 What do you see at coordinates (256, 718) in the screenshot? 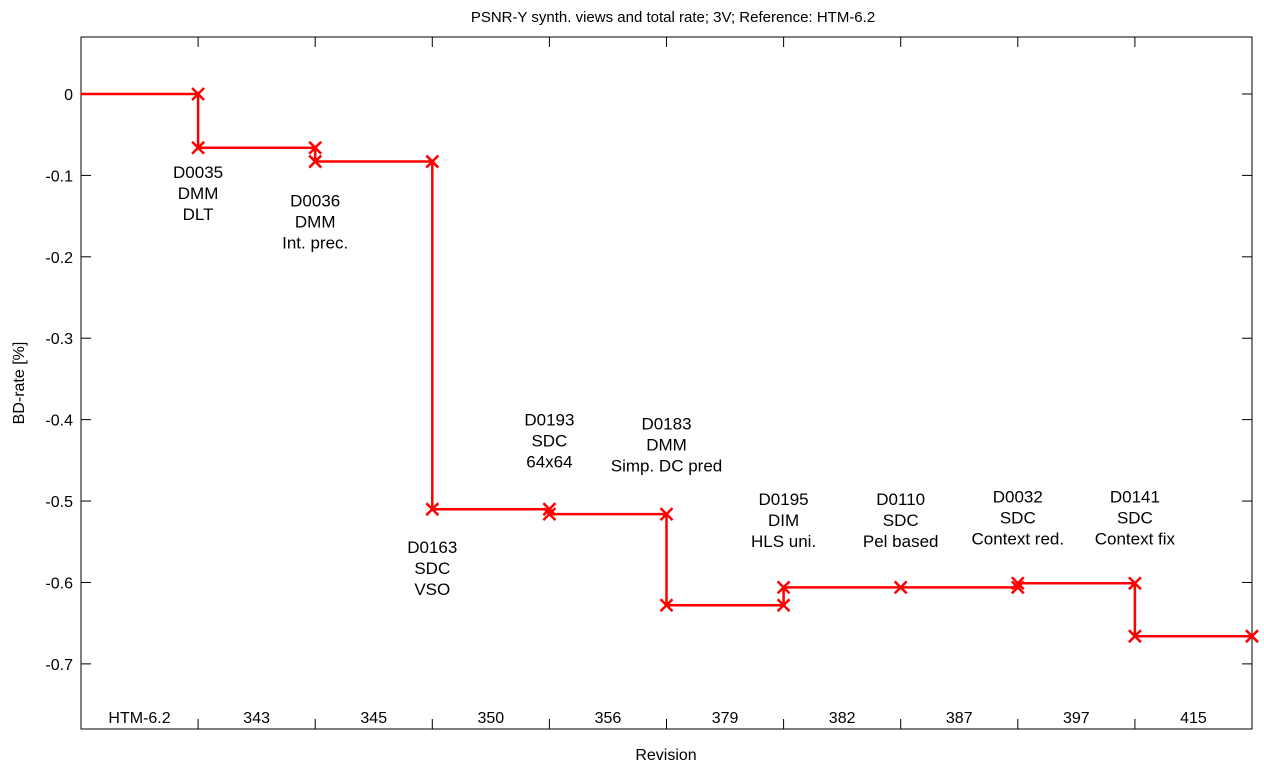
I see `revision-label: 343` at bounding box center [256, 718].